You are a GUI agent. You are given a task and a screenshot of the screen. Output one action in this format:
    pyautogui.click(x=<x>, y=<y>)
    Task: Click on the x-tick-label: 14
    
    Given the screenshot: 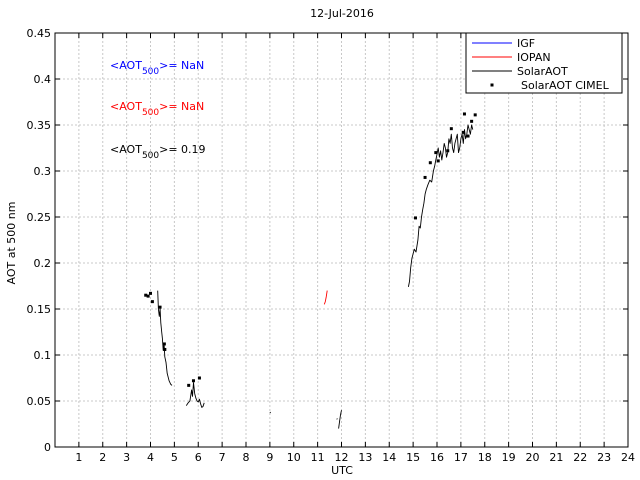 What is the action you would take?
    pyautogui.click(x=389, y=457)
    